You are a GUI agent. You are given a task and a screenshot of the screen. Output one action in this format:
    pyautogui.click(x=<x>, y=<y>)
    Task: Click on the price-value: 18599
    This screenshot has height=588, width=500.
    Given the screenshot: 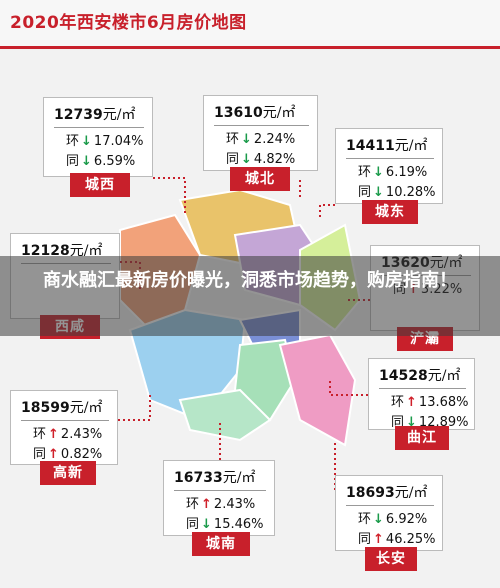 What is the action you would take?
    pyautogui.click(x=45, y=408)
    